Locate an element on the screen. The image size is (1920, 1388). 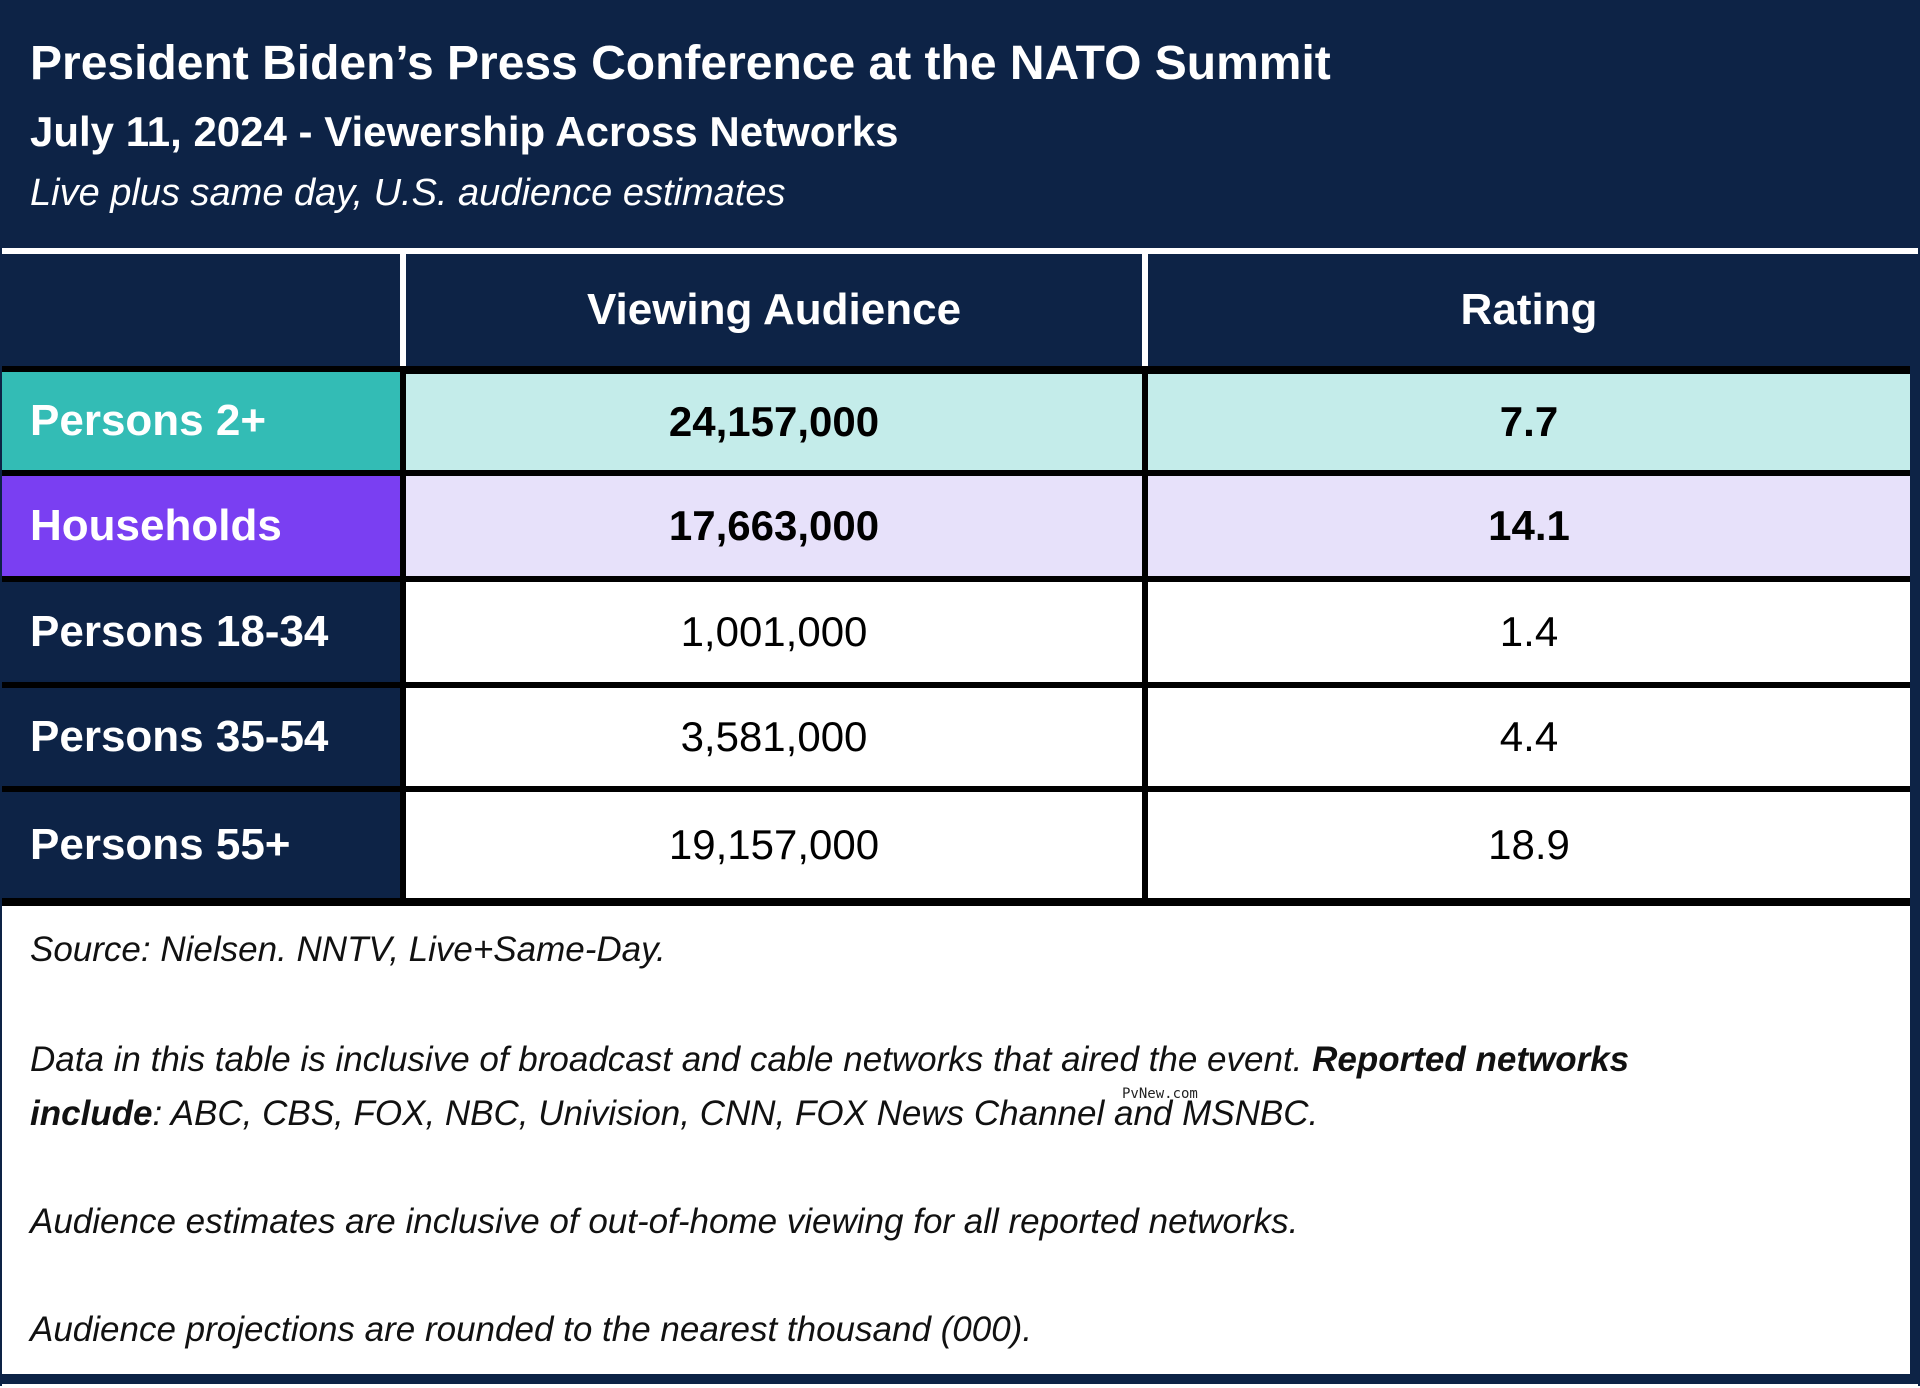
row-label-persons-35-54: Persons 35-54 is located at coordinates (201, 737).